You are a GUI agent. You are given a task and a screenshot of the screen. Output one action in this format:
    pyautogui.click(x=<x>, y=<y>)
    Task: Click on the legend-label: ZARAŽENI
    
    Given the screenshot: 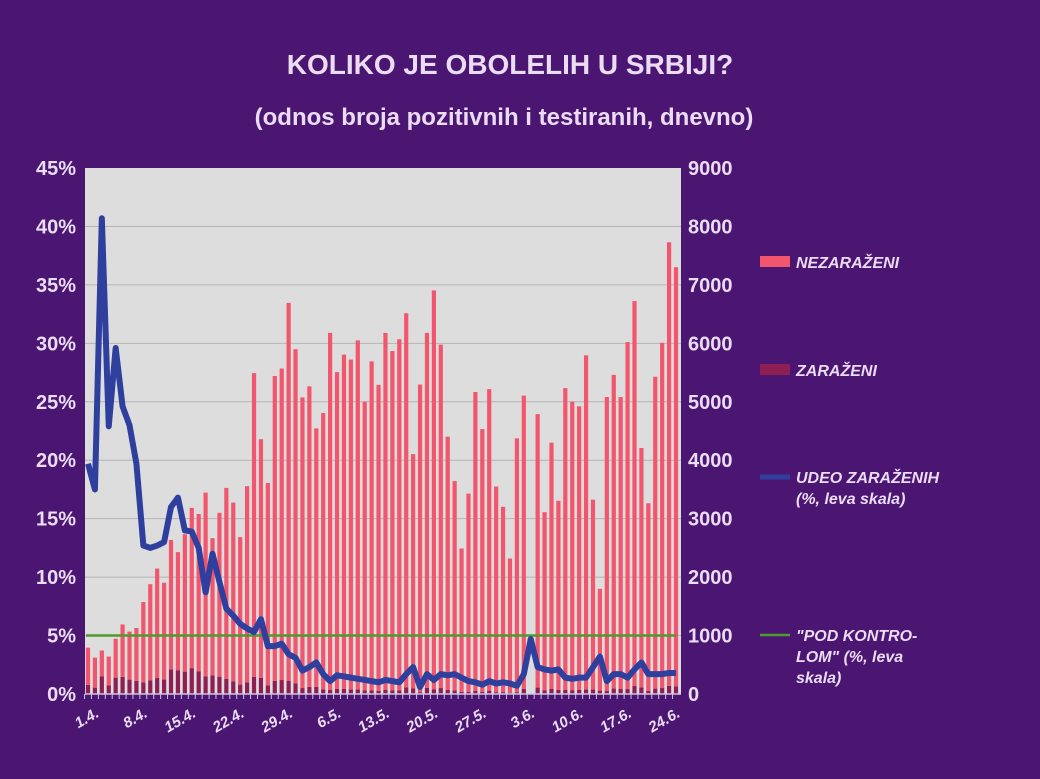 What is the action you would take?
    pyautogui.click(x=836, y=370)
    